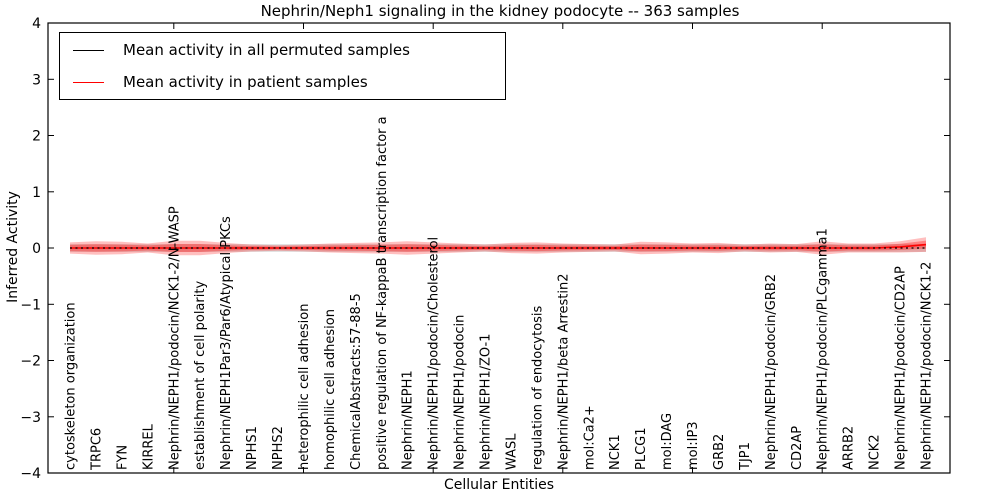 The height and width of the screenshot is (500, 1000). I want to click on y-tick-label: 2, so click(36, 137).